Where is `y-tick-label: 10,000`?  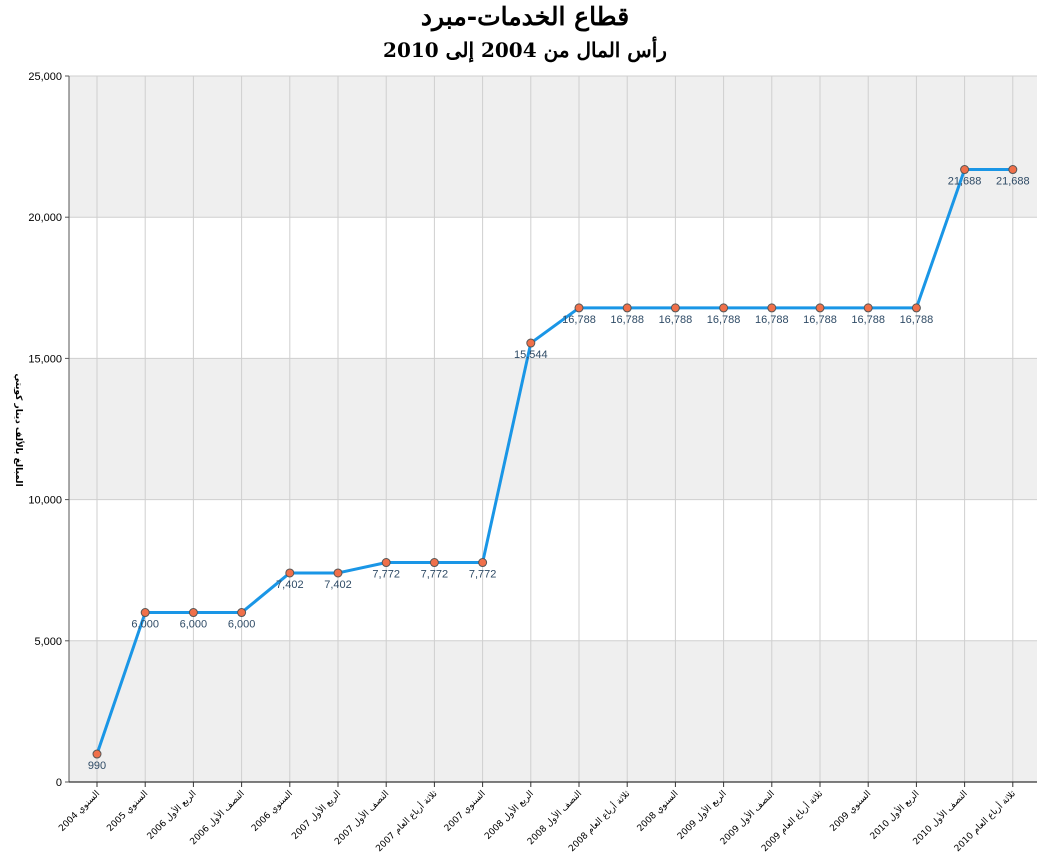 y-tick-label: 10,000 is located at coordinates (45, 501).